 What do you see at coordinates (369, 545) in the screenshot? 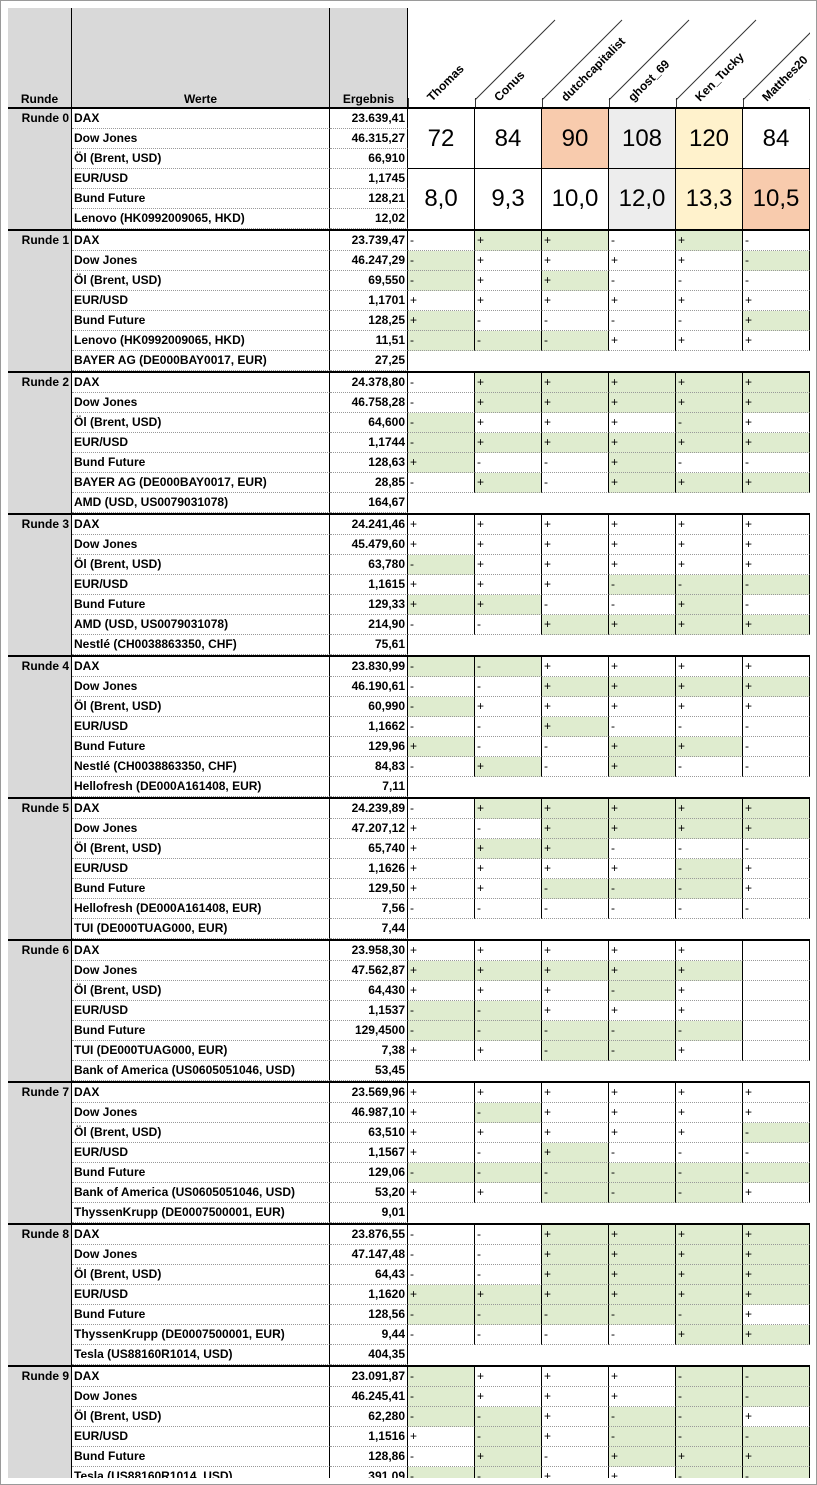
I see `ergebnis: 45.479,60` at bounding box center [369, 545].